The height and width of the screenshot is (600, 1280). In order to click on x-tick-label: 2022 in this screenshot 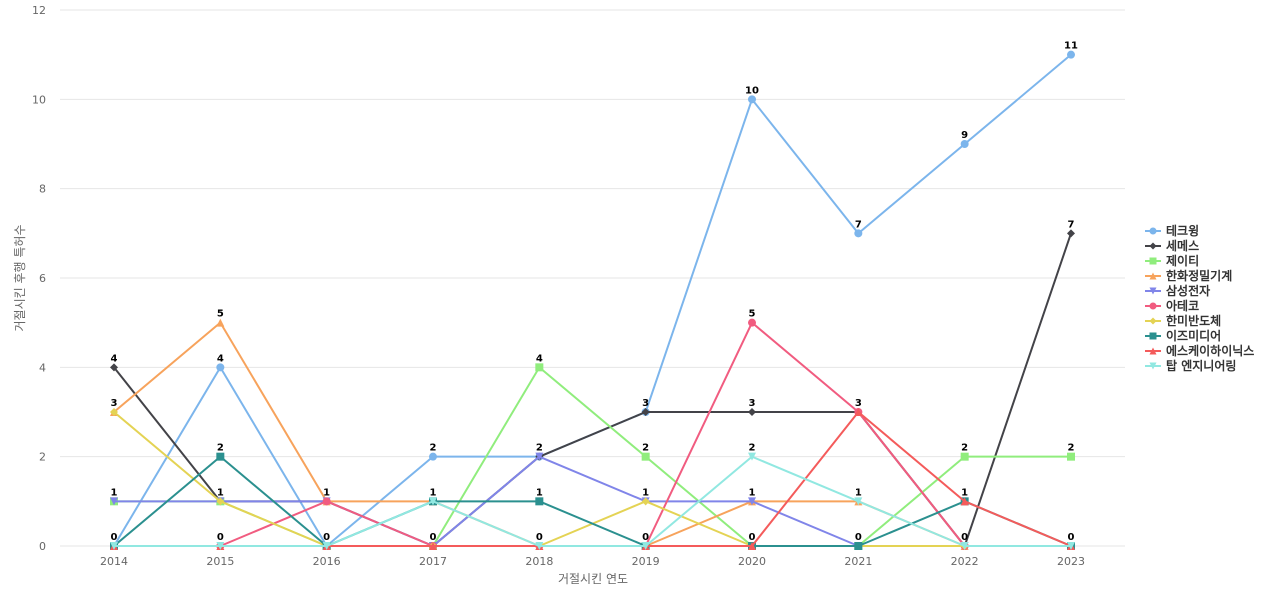, I will do `click(965, 561)`.